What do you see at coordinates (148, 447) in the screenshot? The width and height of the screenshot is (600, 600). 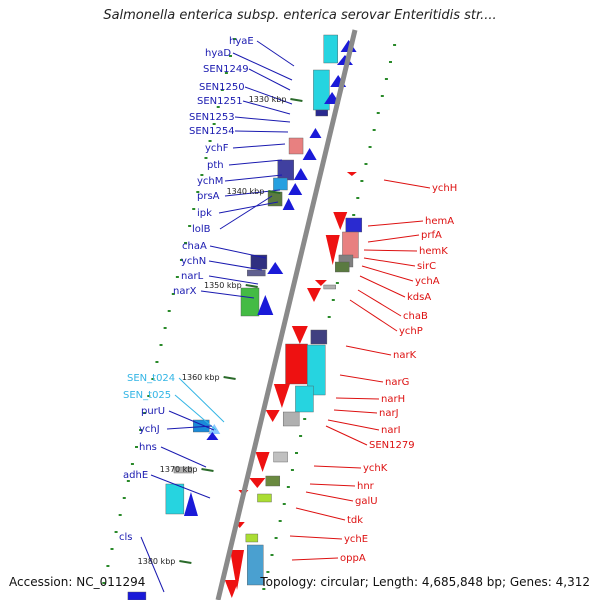 I see `gene-label-hns: hns` at bounding box center [148, 447].